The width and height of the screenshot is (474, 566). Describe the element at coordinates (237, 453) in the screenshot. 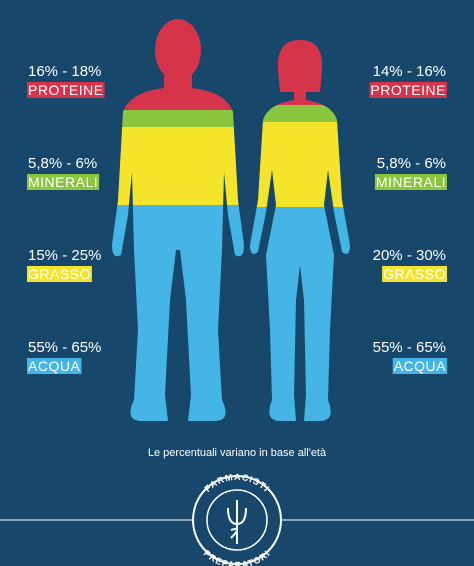

I see `note: Le percentuali variano in base all'età` at that location.